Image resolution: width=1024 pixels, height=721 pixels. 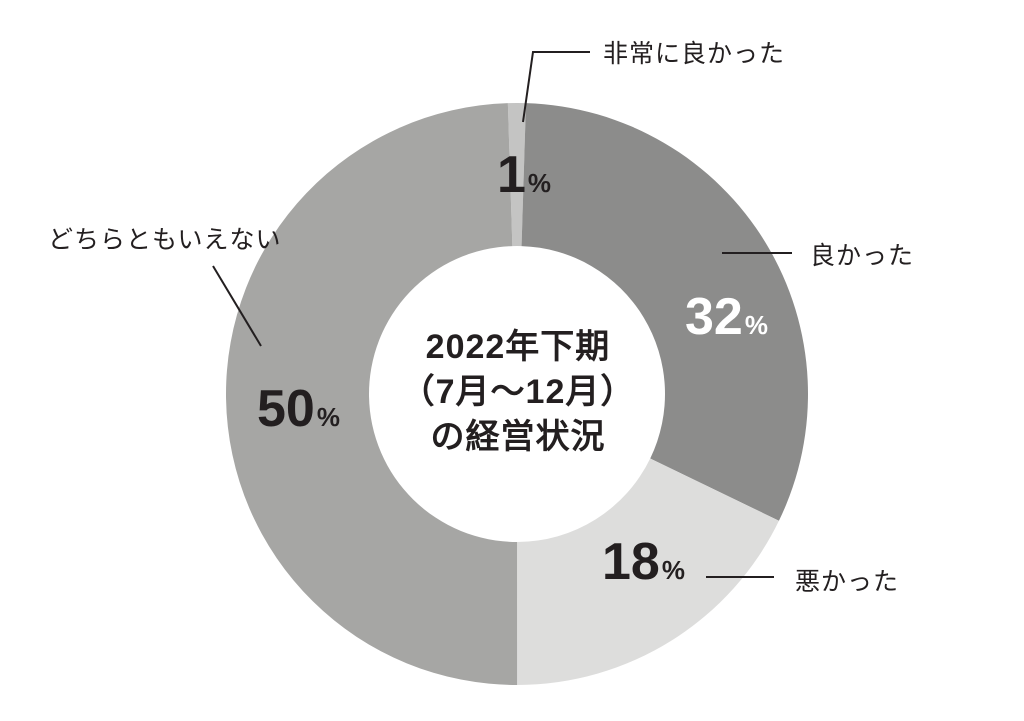 What do you see at coordinates (847, 582) in the screenshot?
I see `segment-label-bad: 悪かった` at bounding box center [847, 582].